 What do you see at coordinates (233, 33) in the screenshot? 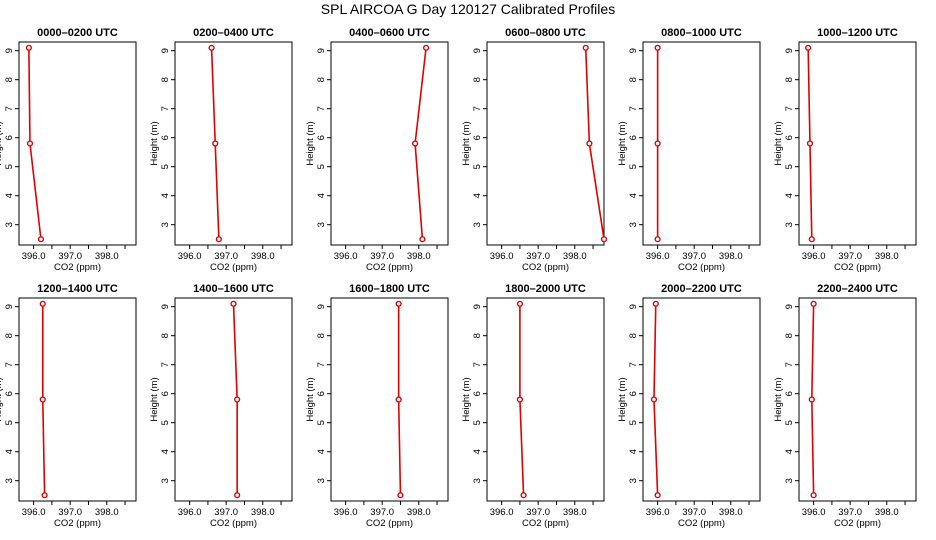
I see `panel-title: 0200–0400 UTC` at bounding box center [233, 33].